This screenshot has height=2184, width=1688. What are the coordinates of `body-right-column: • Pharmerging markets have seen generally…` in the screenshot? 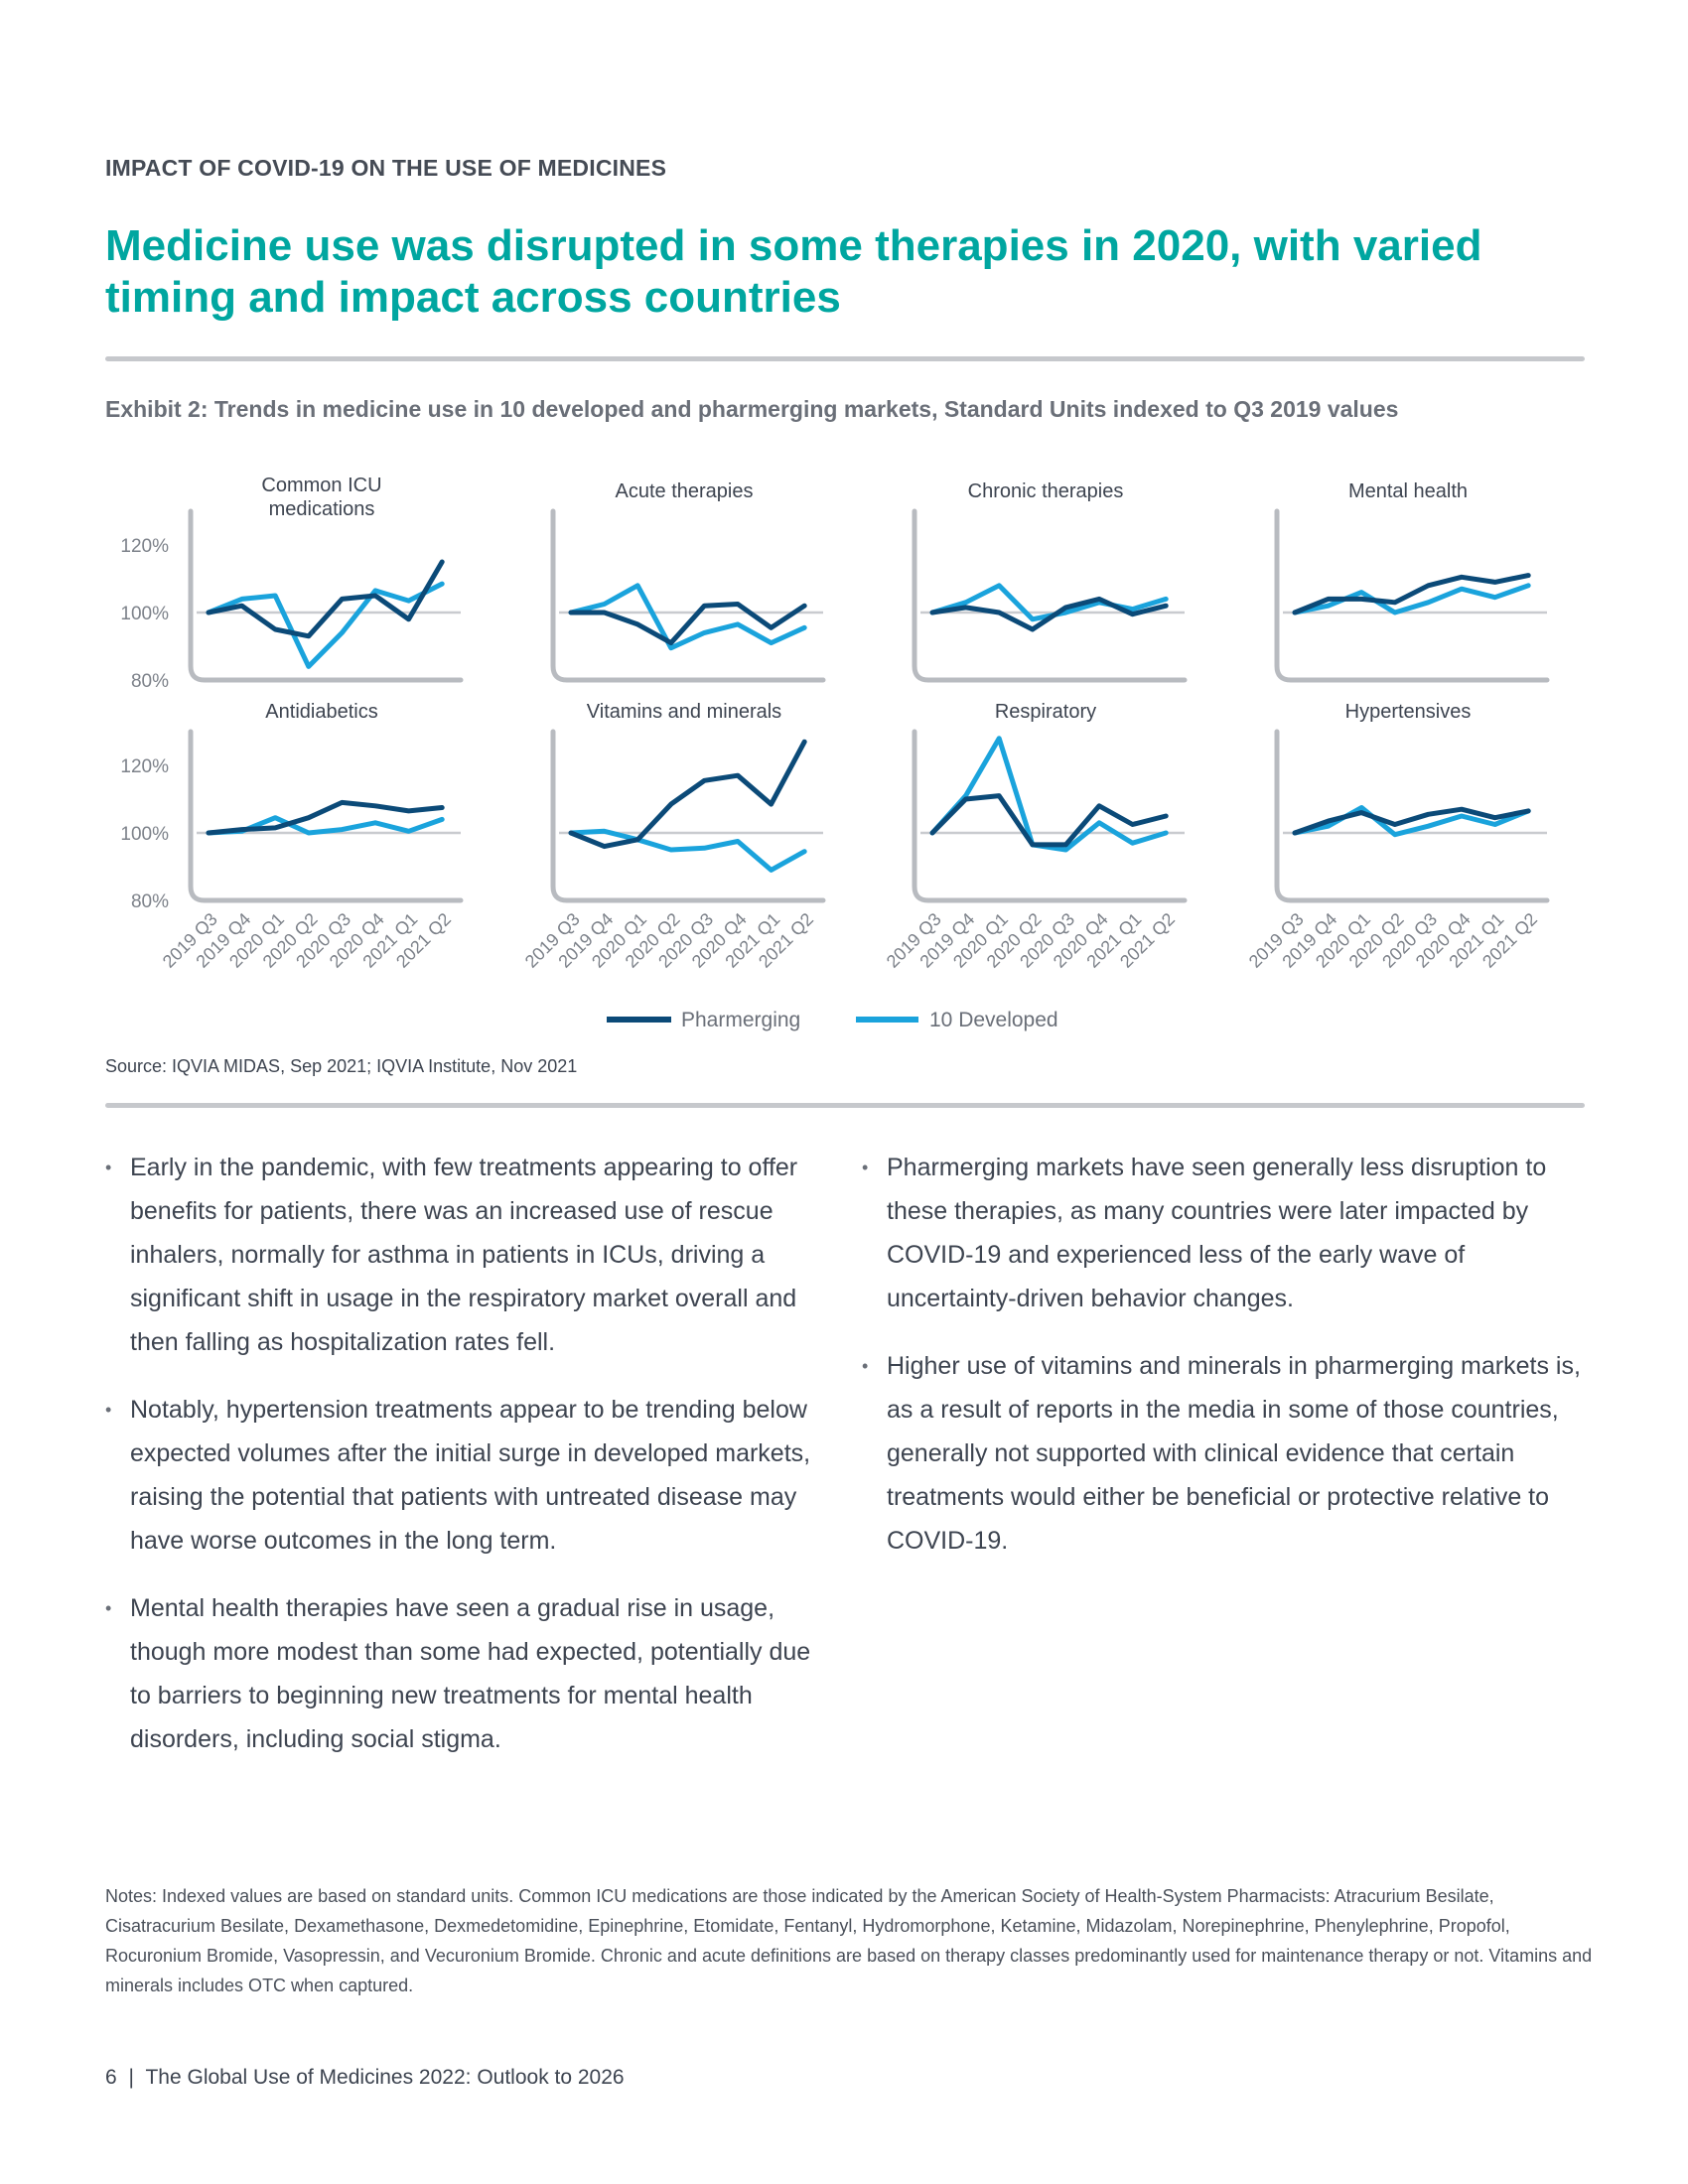 It's located at (1224, 1366).